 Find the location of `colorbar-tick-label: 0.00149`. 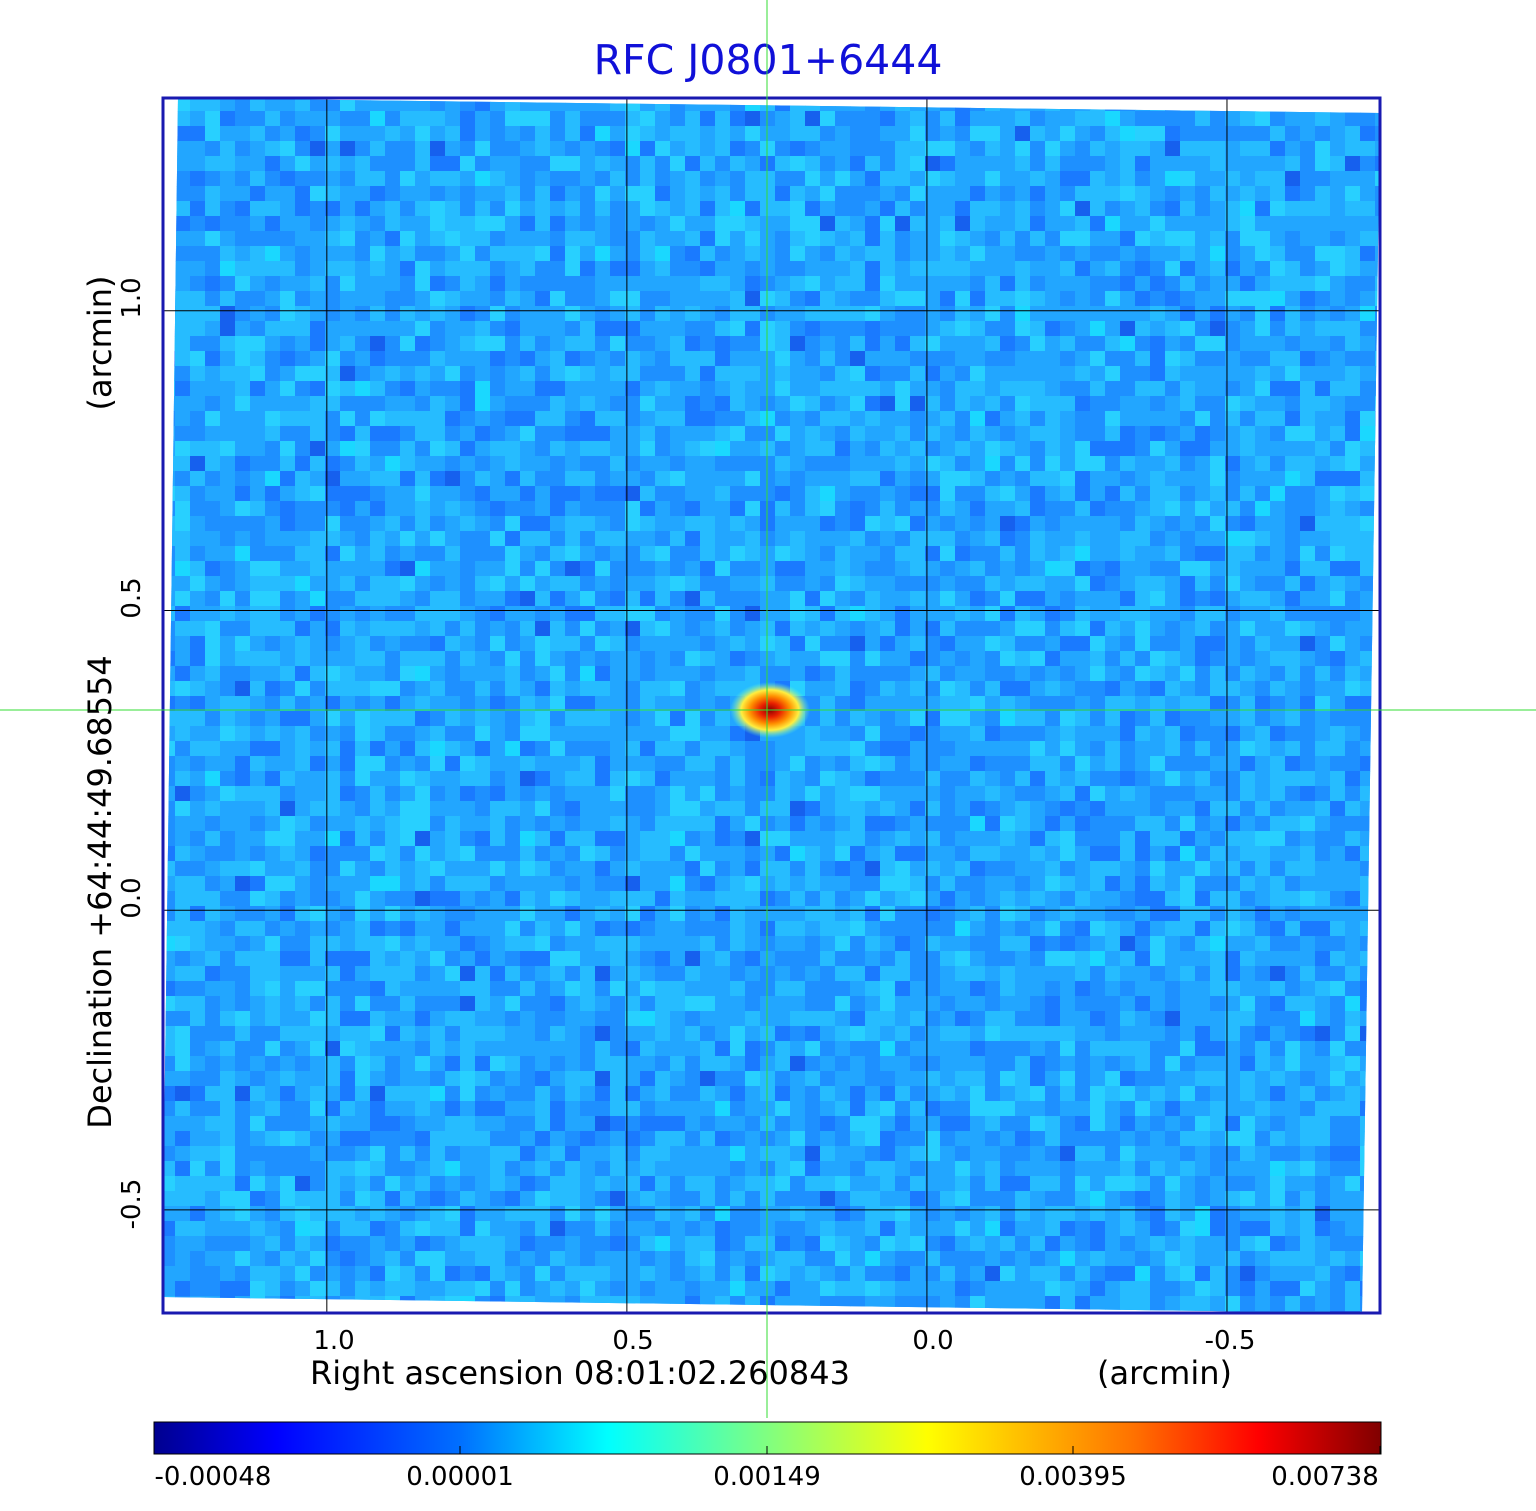

colorbar-tick-label: 0.00149 is located at coordinates (767, 1477).